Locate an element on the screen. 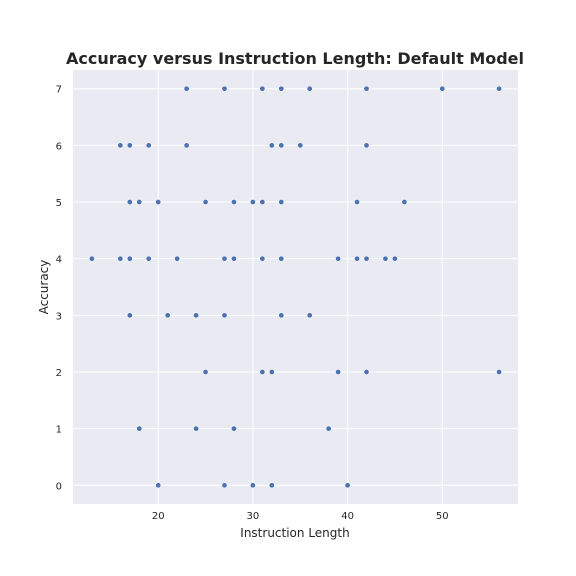  y-tick-label: 5 is located at coordinates (59, 203).